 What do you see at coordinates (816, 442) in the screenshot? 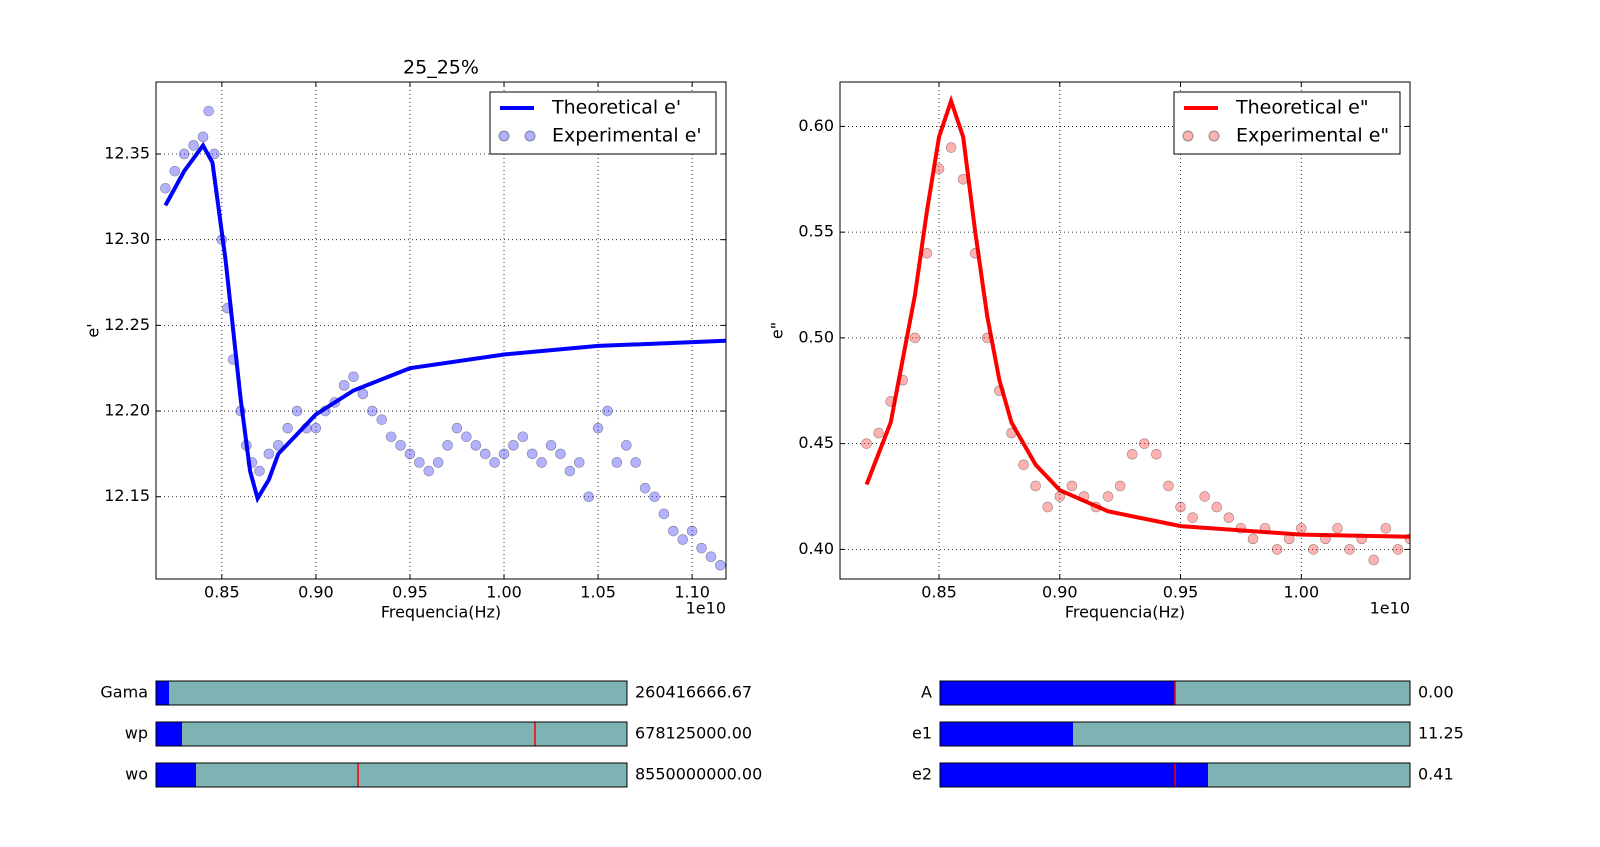
I see `y-tick-label: 0.45` at bounding box center [816, 442].